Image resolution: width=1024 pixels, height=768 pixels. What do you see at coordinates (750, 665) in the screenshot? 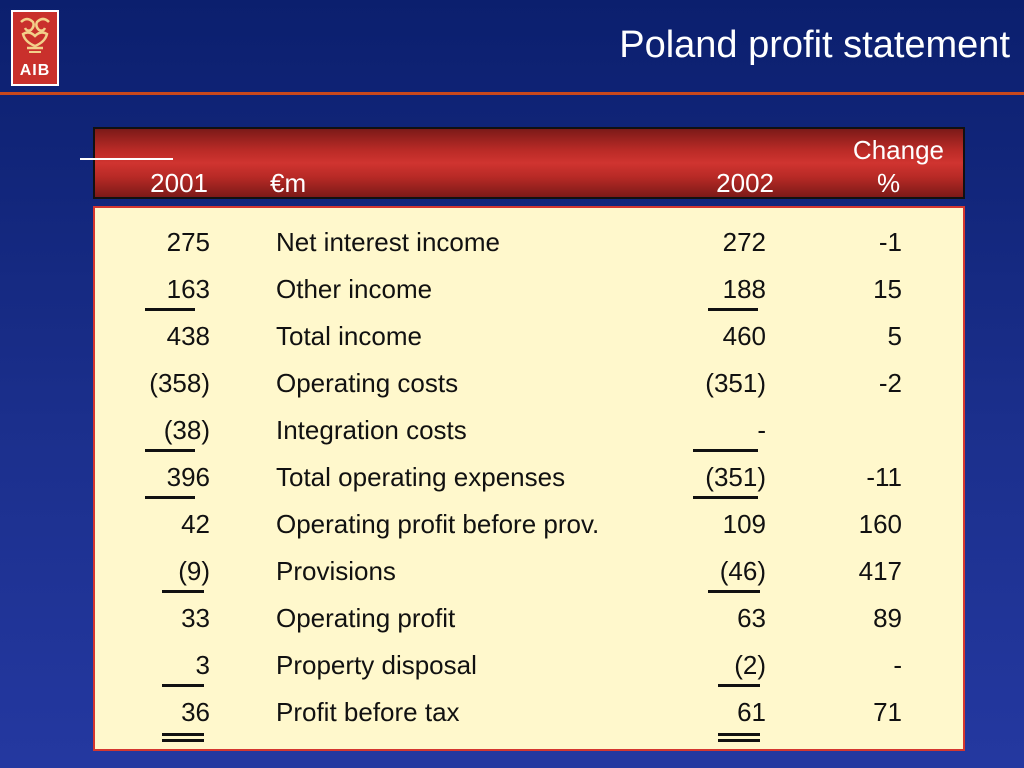
I see `cell-2002: (2)` at bounding box center [750, 665].